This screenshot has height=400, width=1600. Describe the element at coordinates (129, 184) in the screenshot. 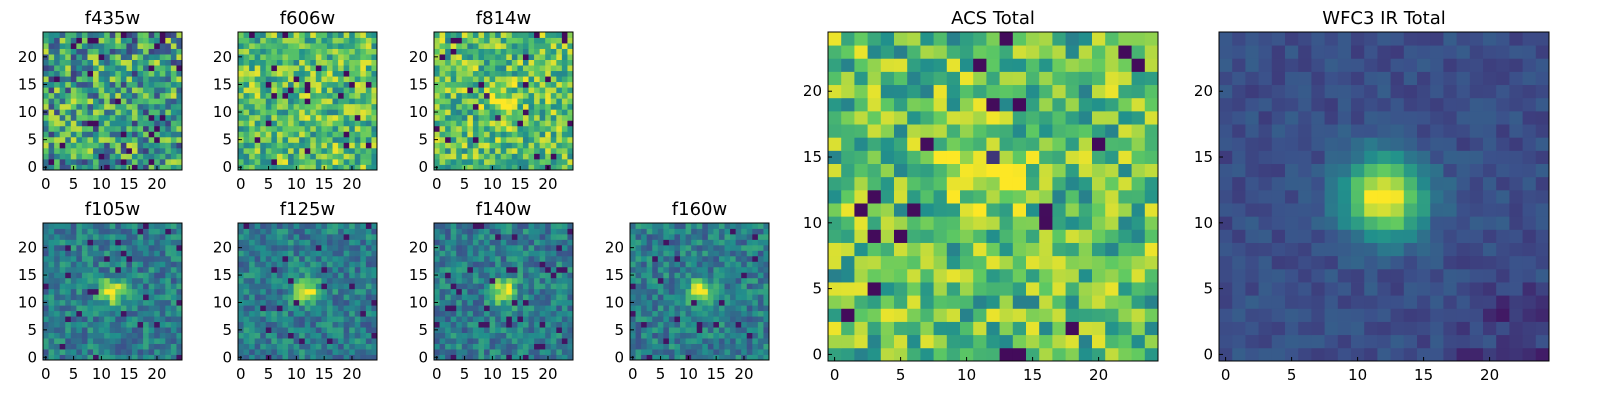

I see `x-tick-label: 15` at that location.